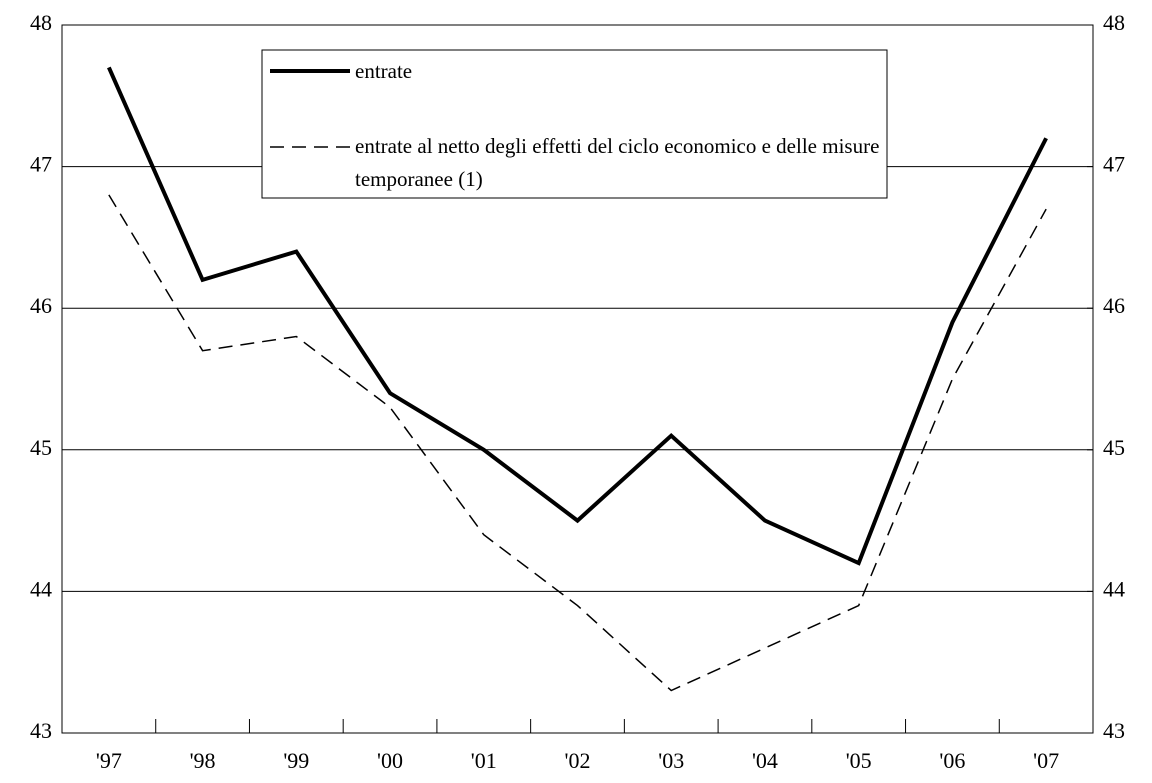 The height and width of the screenshot is (783, 1152). What do you see at coordinates (578, 760) in the screenshot?
I see `x-tick-label: '02` at bounding box center [578, 760].